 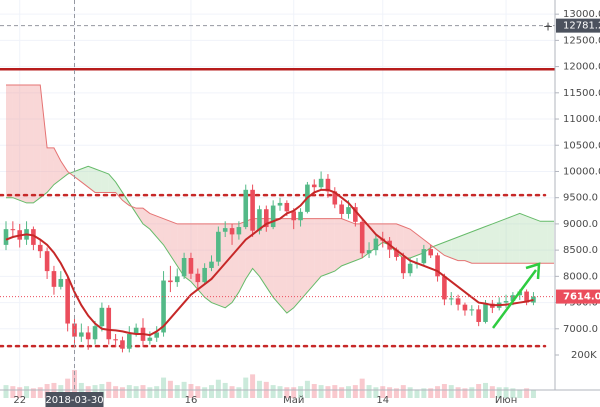 What do you see at coordinates (580, 250) in the screenshot?
I see `y-tick-label: 8500.0` at bounding box center [580, 250].